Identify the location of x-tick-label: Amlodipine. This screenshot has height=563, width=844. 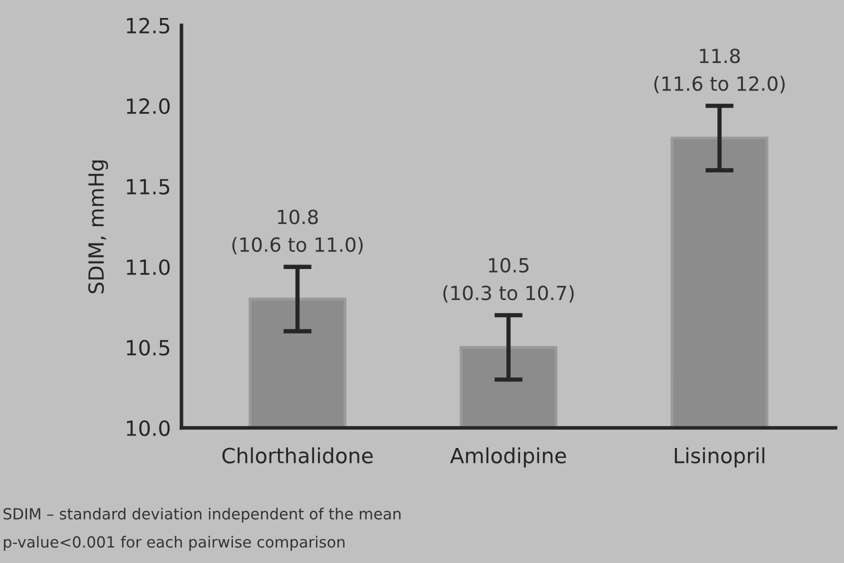
(508, 457).